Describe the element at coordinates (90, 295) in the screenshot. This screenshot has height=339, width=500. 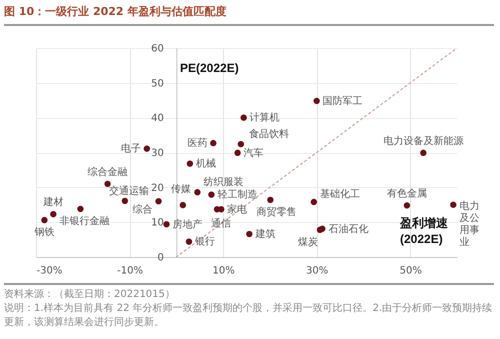
I see `text: 资料来源：（截至日期：20221015）` at that location.